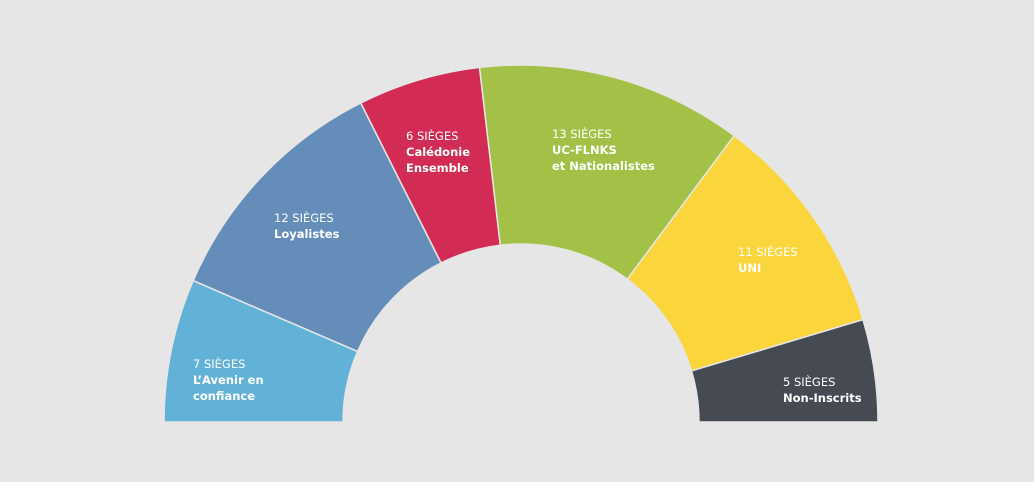 The width and height of the screenshot is (1034, 482). What do you see at coordinates (584, 150) in the screenshot?
I see `party-label: UC-FLNKS` at bounding box center [584, 150].